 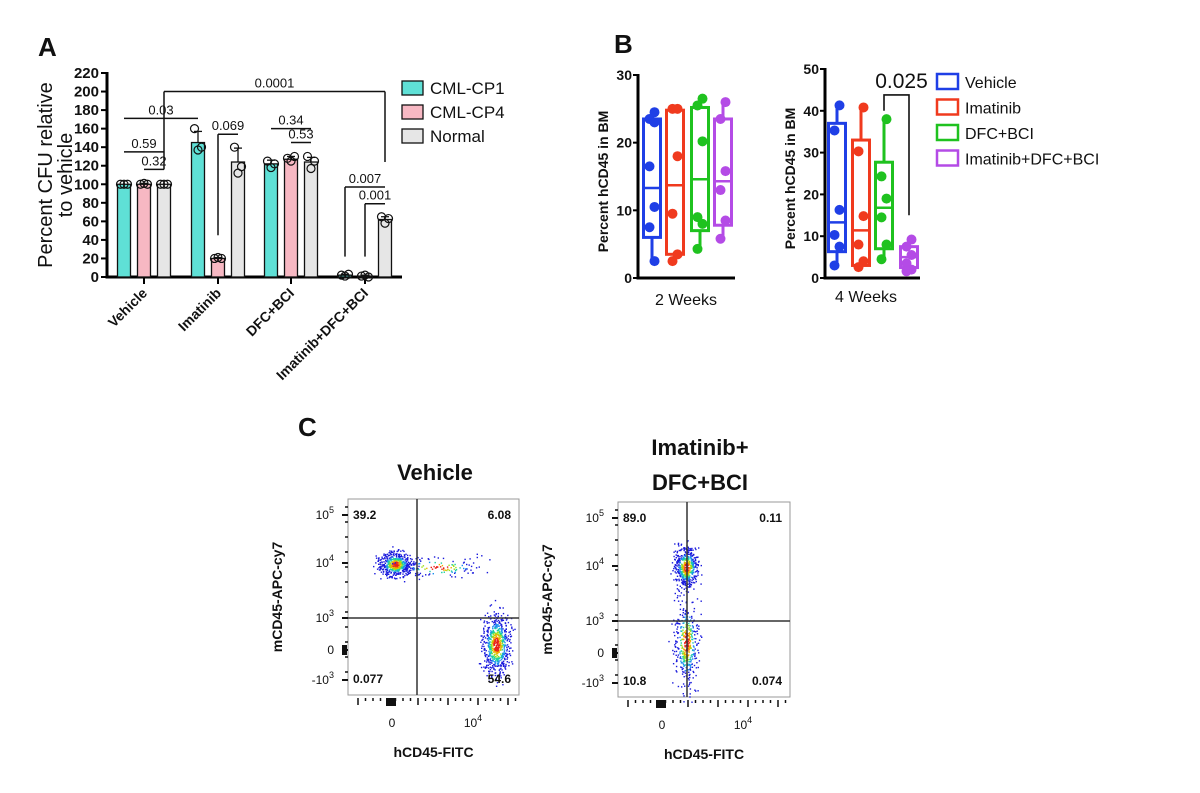 What do you see at coordinates (811, 69) in the screenshot?
I see `y-tick-label: 50` at bounding box center [811, 69].